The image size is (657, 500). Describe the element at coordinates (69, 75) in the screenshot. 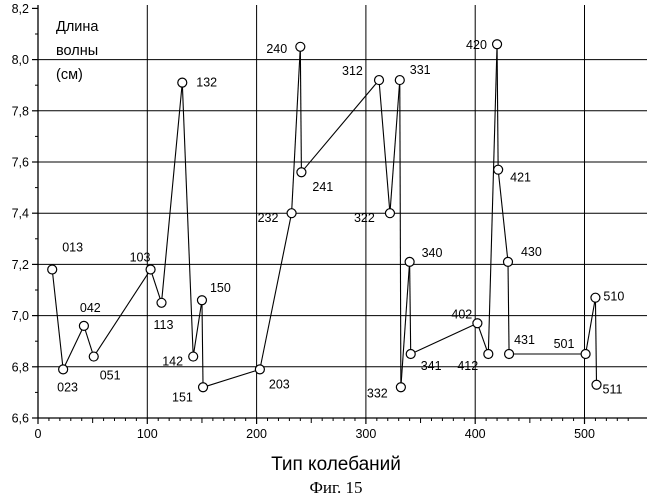

I see `y-axis-label-line-3: (см)` at that location.